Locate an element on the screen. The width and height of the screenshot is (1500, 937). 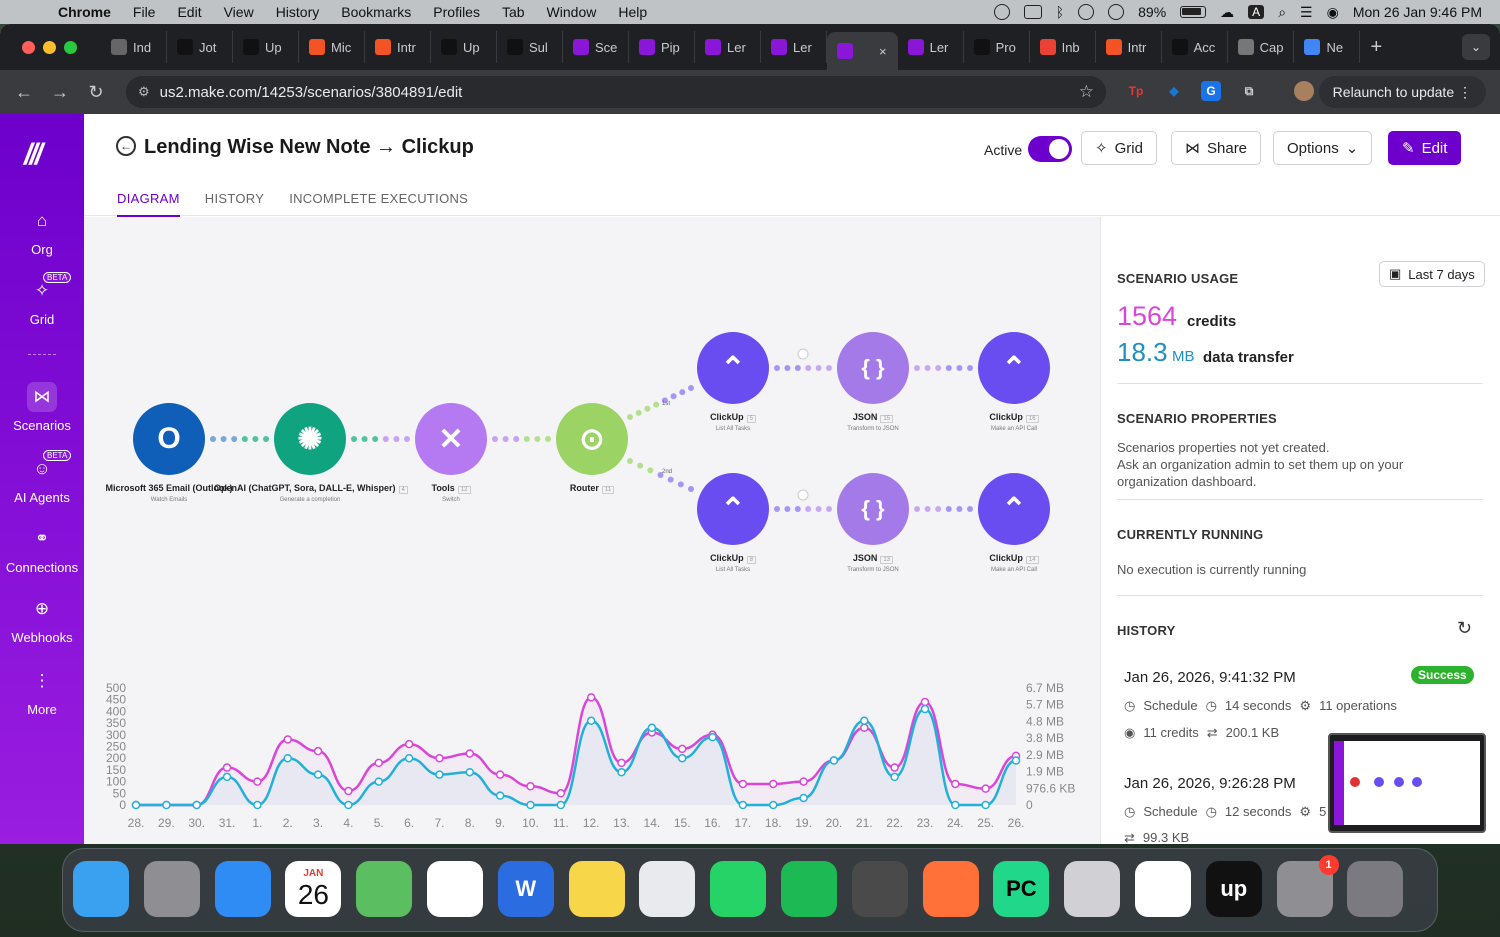
dock-app-whatsapp is located at coordinates (738, 889).